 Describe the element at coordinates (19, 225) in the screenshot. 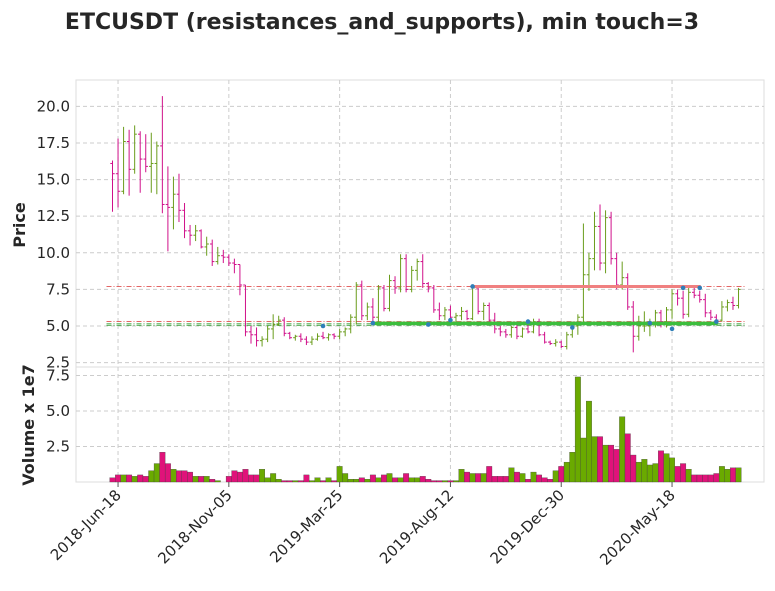

I see `price-axis-label: Price` at that location.